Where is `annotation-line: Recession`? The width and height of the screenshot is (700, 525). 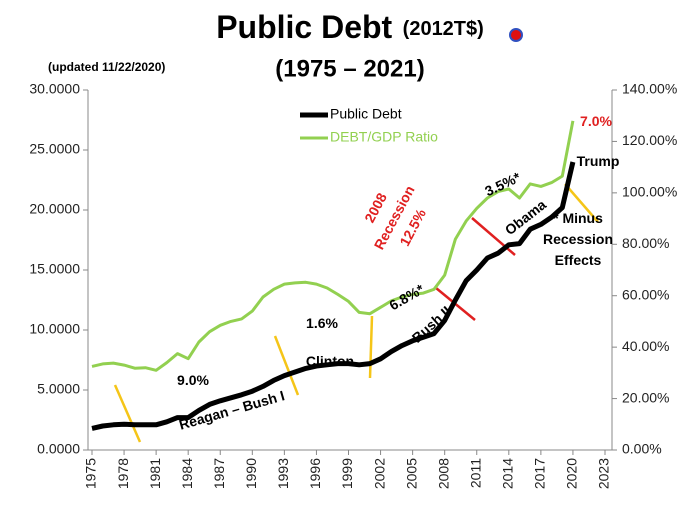
annotation-line: Recession is located at coordinates (578, 239).